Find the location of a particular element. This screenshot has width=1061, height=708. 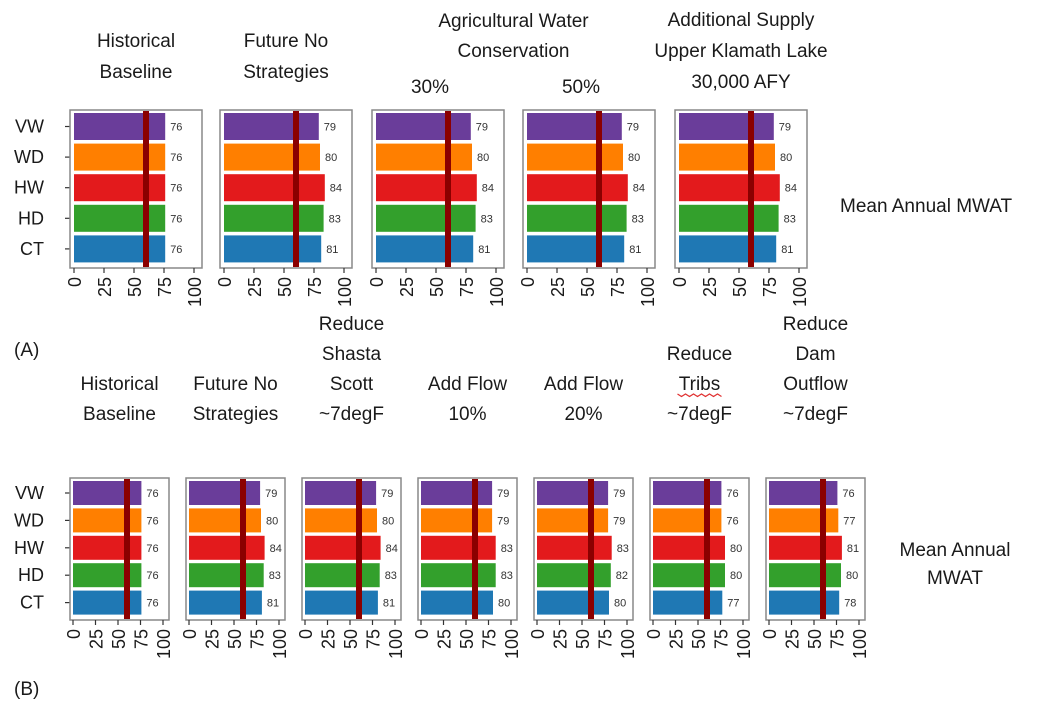

group-subtitle: 50% is located at coordinates (581, 87).